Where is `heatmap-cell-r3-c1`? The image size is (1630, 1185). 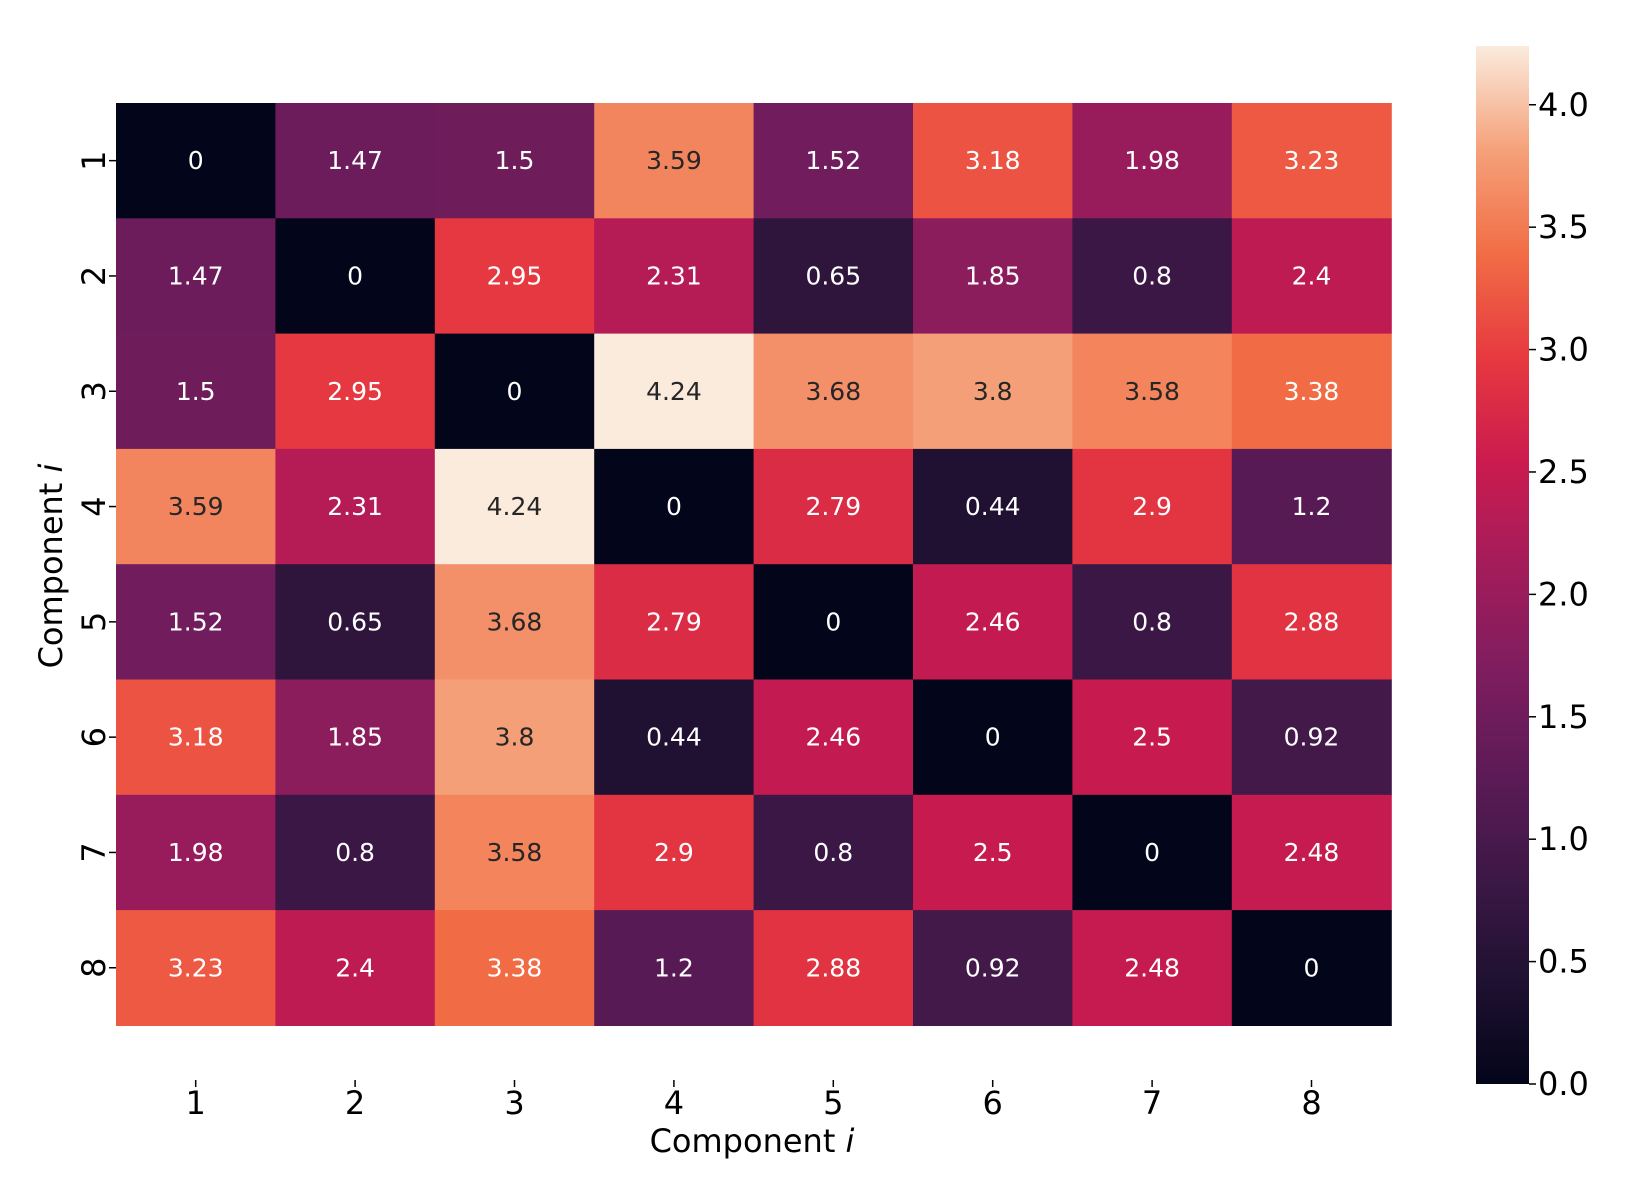
heatmap-cell-r3-c1 is located at coordinates (196, 391).